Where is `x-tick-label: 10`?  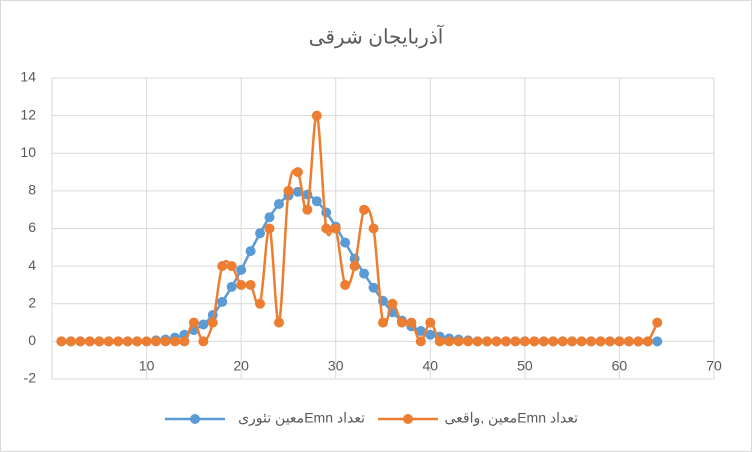 x-tick-label: 10 is located at coordinates (147, 366).